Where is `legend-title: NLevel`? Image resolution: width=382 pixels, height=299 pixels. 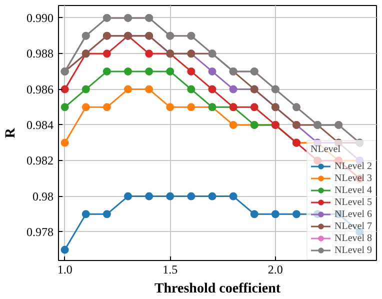
legend-title: NLevel is located at coordinates (326, 149).